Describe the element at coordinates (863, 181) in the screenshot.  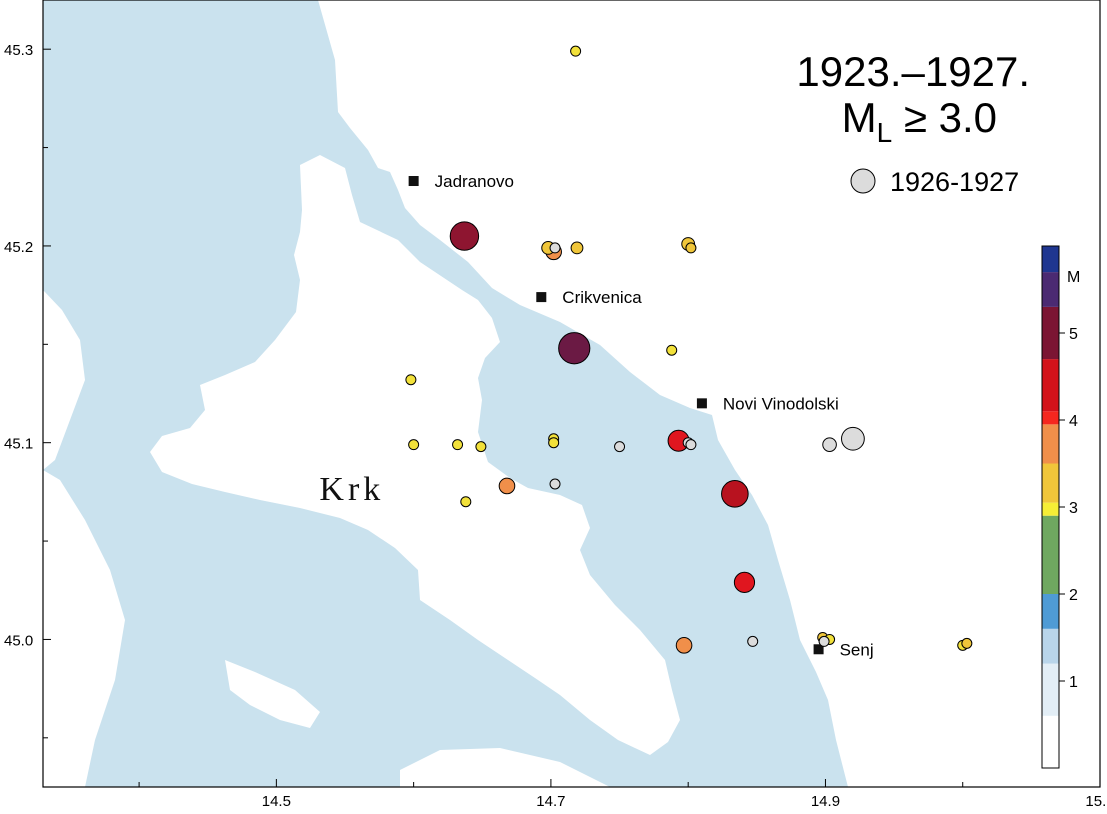
I see `legend-marker` at that location.